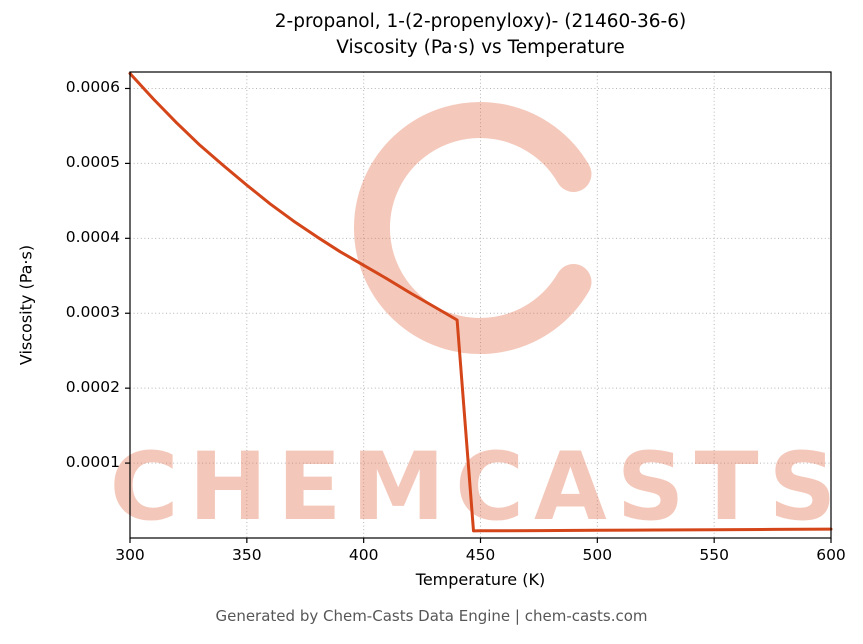  I want to click on y-tick-label: 0.0003, so click(92, 312).